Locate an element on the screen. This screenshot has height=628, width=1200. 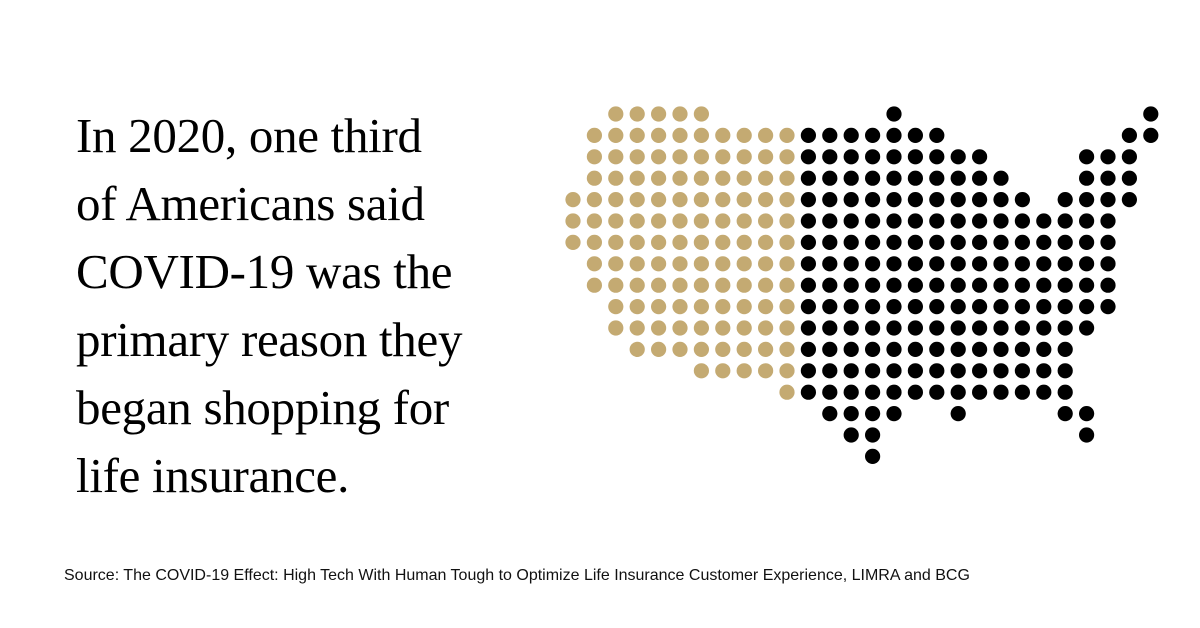
headline-line: began shopping for is located at coordinates (262, 407).